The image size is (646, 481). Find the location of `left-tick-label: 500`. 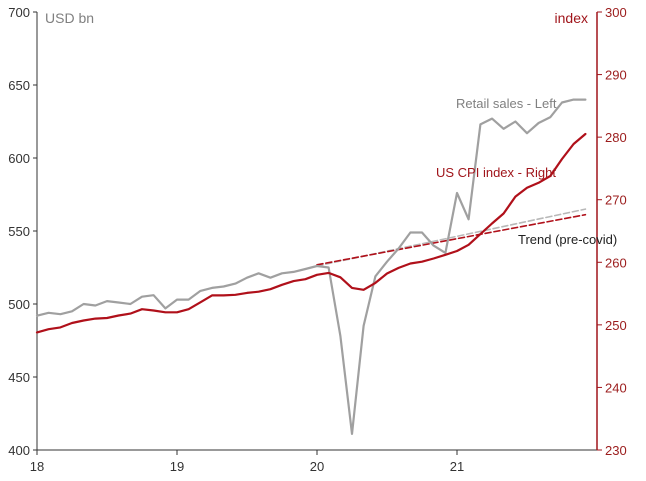

left-tick-label: 500 is located at coordinates (19, 304).